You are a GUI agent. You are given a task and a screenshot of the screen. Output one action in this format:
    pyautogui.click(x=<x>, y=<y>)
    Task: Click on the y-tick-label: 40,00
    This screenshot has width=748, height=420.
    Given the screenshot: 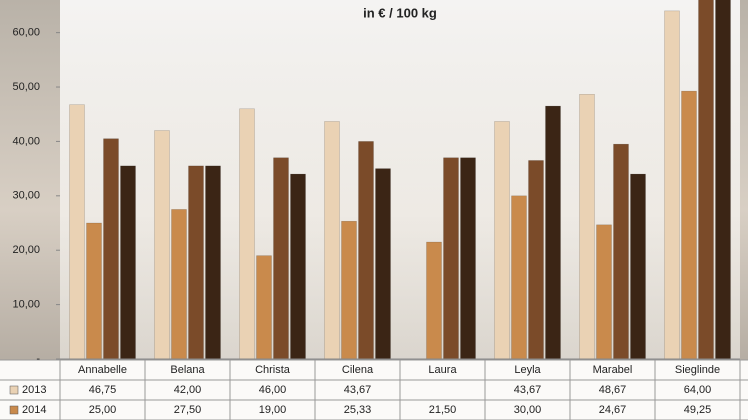 What is the action you would take?
    pyautogui.click(x=26, y=141)
    